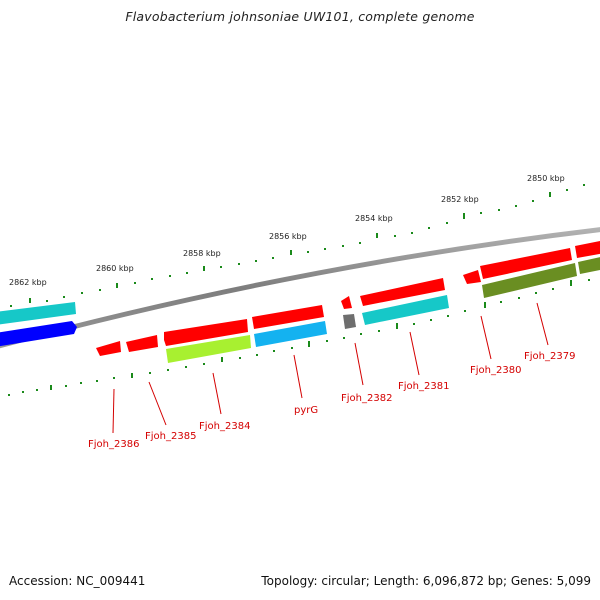 The height and width of the screenshot is (600, 600). What do you see at coordinates (38, 313) in the screenshot?
I see `gene-arrow-cyan-top` at bounding box center [38, 313].